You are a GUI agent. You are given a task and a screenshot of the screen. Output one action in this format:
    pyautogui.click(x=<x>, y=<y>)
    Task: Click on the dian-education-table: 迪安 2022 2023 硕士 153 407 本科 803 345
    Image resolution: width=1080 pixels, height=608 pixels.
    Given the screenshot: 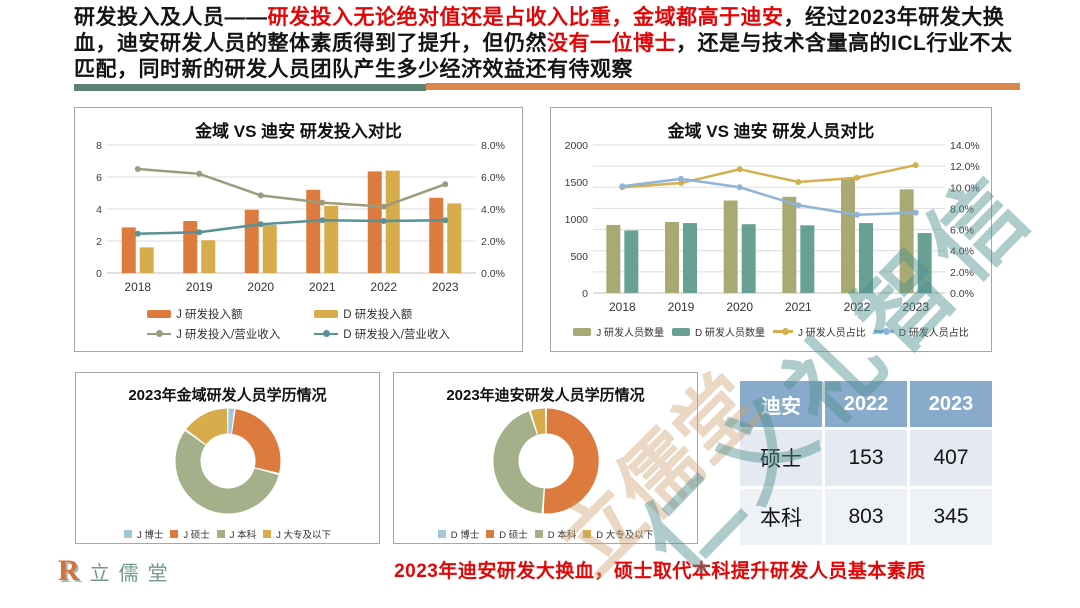 What is the action you would take?
    pyautogui.click(x=866, y=463)
    